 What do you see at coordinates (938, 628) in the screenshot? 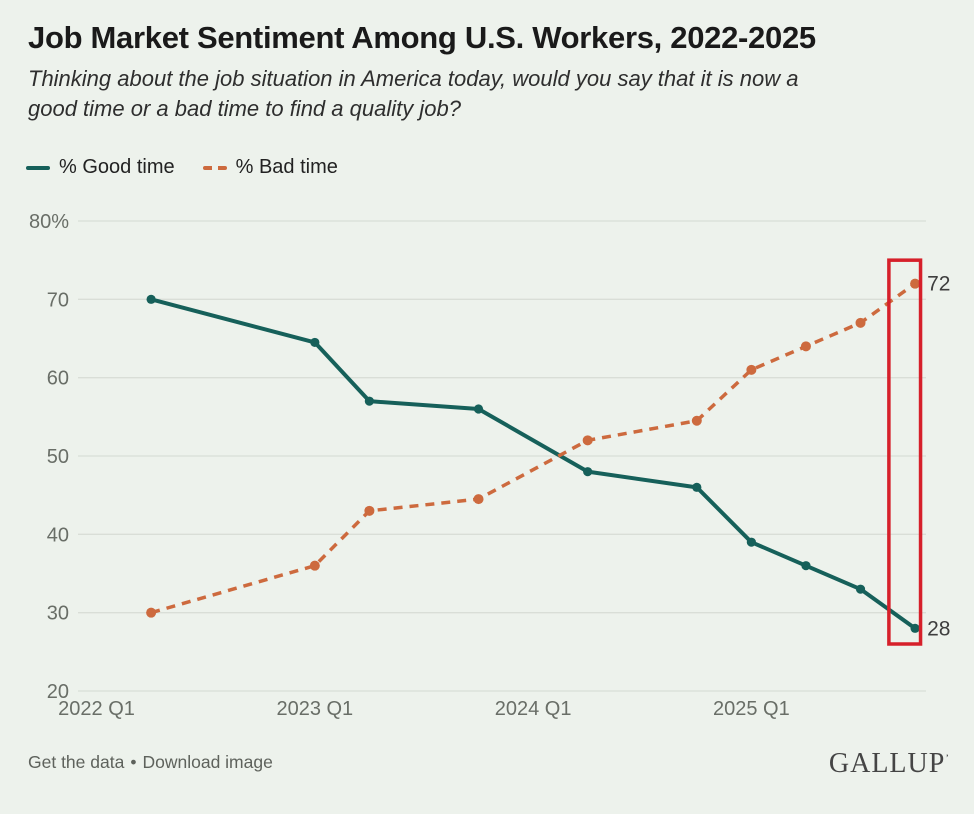
I see `end-value-label: 28` at bounding box center [938, 628].